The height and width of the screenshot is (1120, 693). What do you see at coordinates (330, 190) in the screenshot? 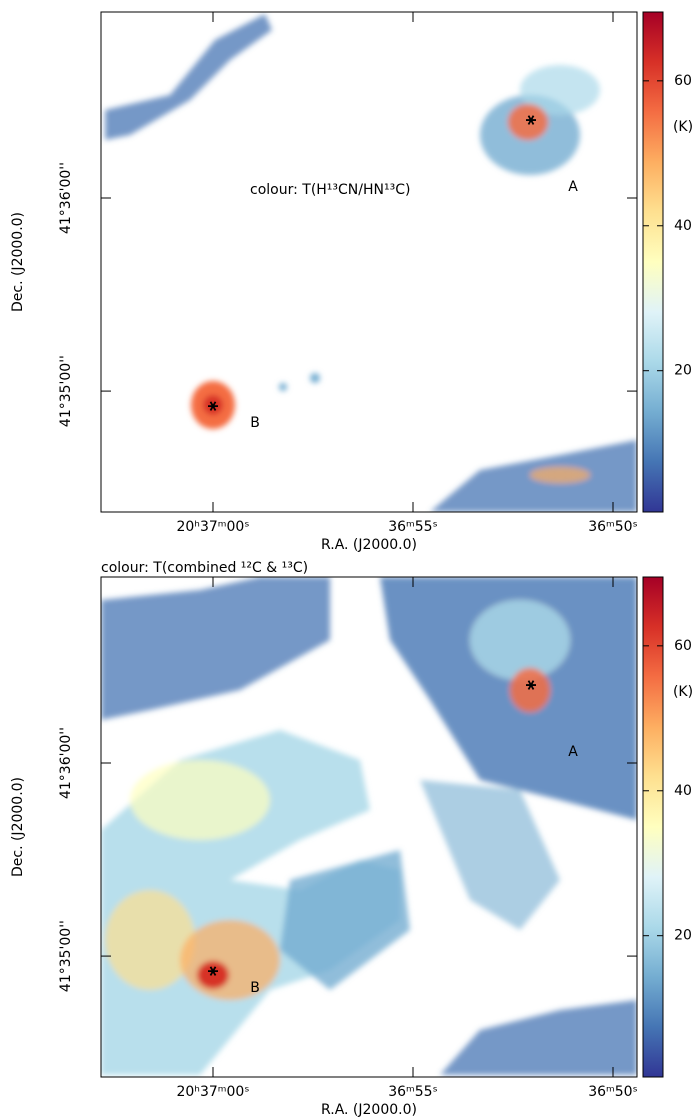
I see `annotation: colour: T(H¹³CN/HN¹³C)` at bounding box center [330, 190].